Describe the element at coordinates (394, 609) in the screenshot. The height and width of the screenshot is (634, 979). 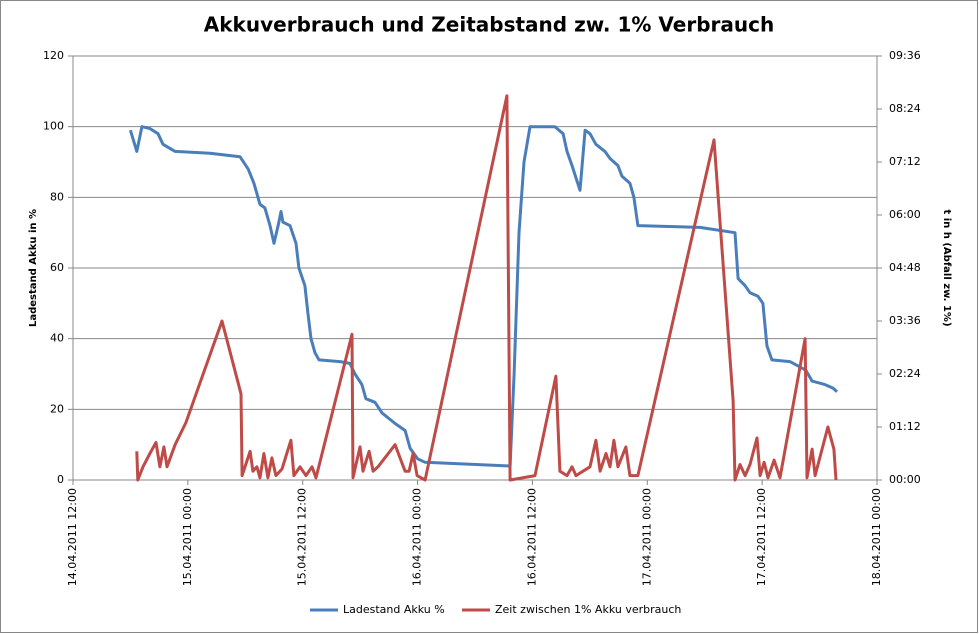
I see `legend-label: Ladestand Akku %` at that location.